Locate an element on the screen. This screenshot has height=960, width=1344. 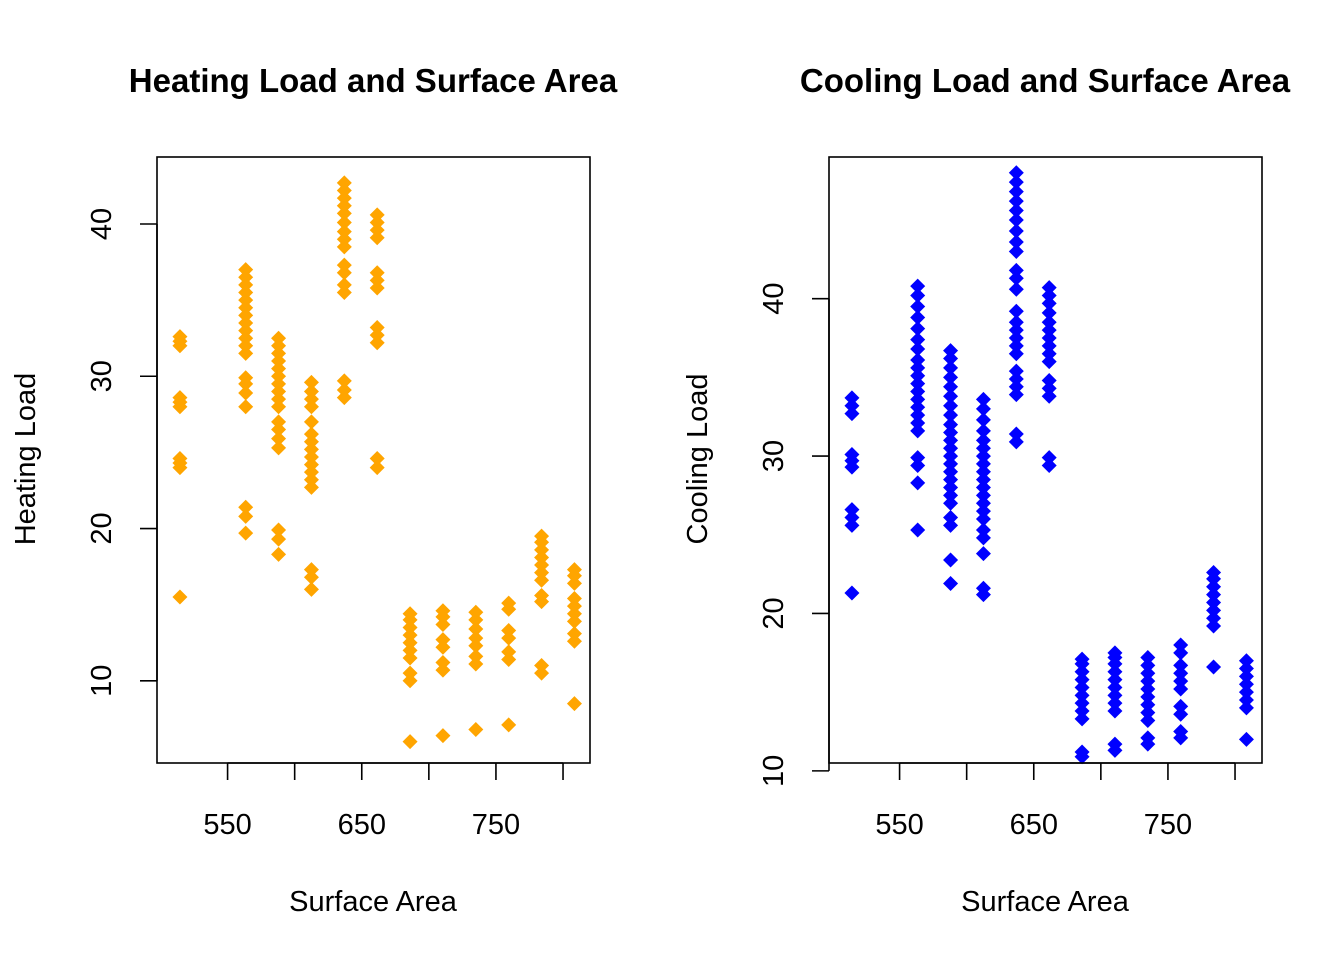
y-tick-label: 10 is located at coordinates (102, 681).